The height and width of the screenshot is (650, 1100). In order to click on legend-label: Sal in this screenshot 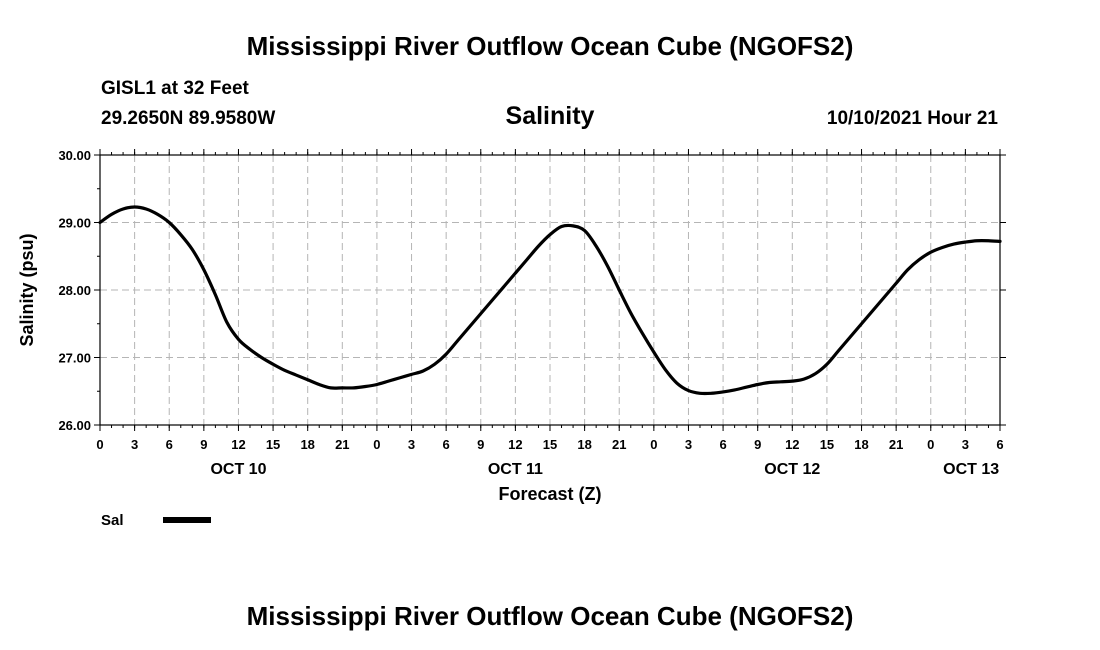, I will do `click(112, 520)`.